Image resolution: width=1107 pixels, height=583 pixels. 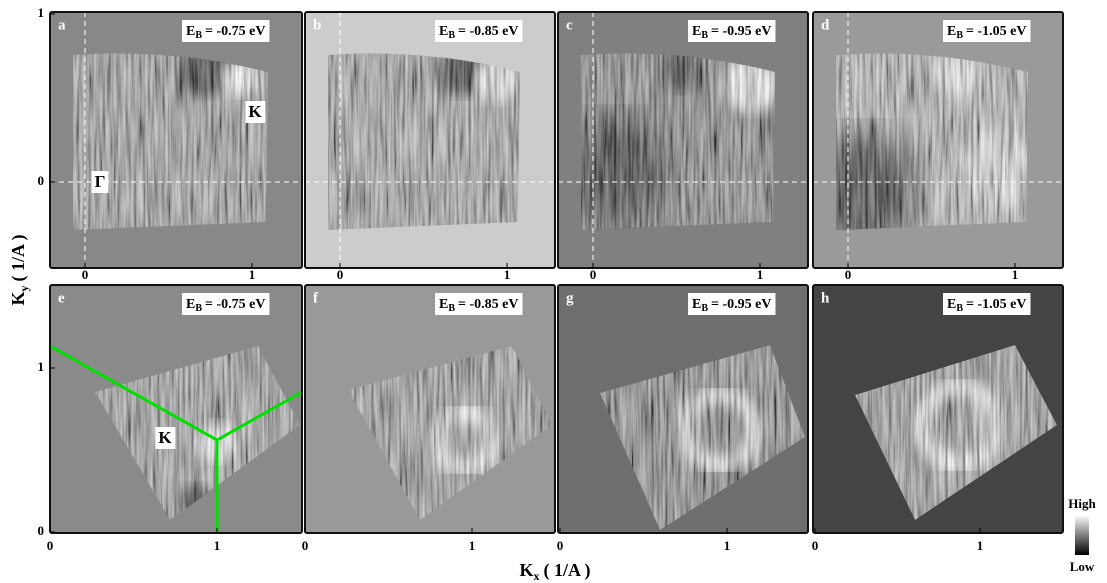 I want to click on panel-letter: g, so click(x=570, y=298).